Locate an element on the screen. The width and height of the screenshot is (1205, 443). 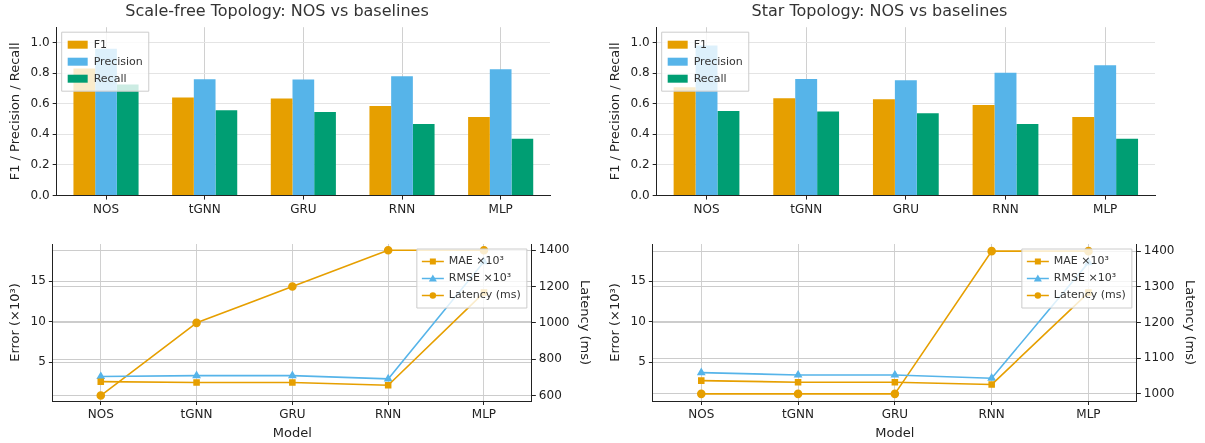
y2-tick-label: 1100 is located at coordinates (1159, 357).